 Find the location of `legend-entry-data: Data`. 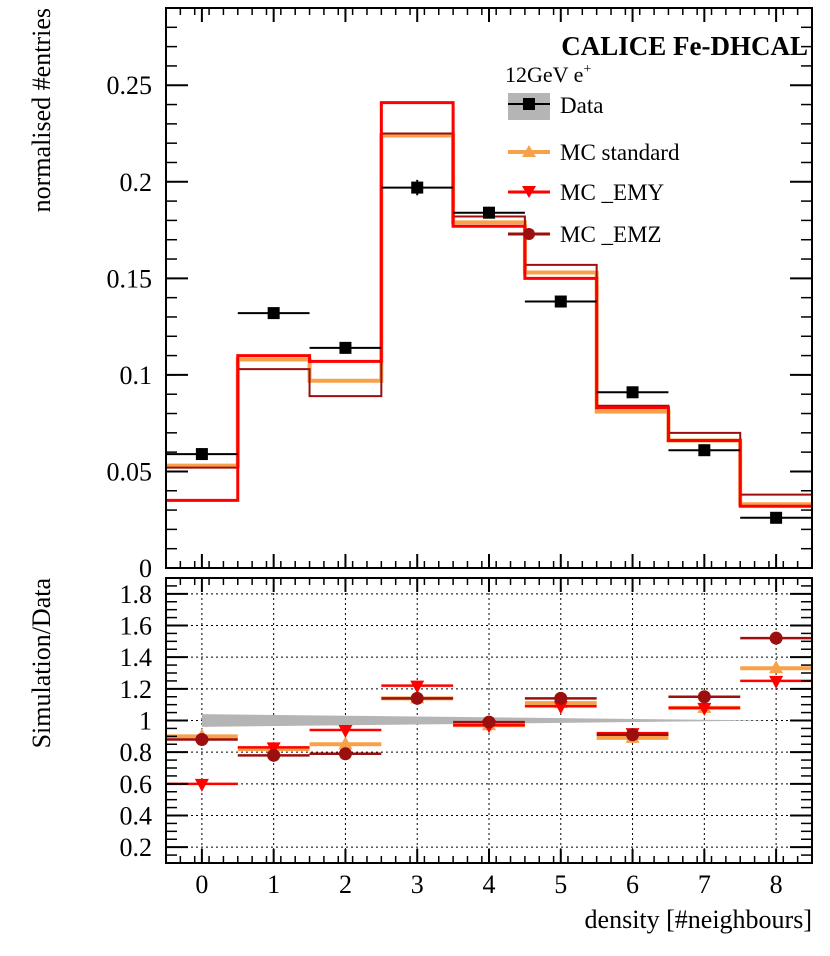

legend-entry-data: Data is located at coordinates (555, 106).